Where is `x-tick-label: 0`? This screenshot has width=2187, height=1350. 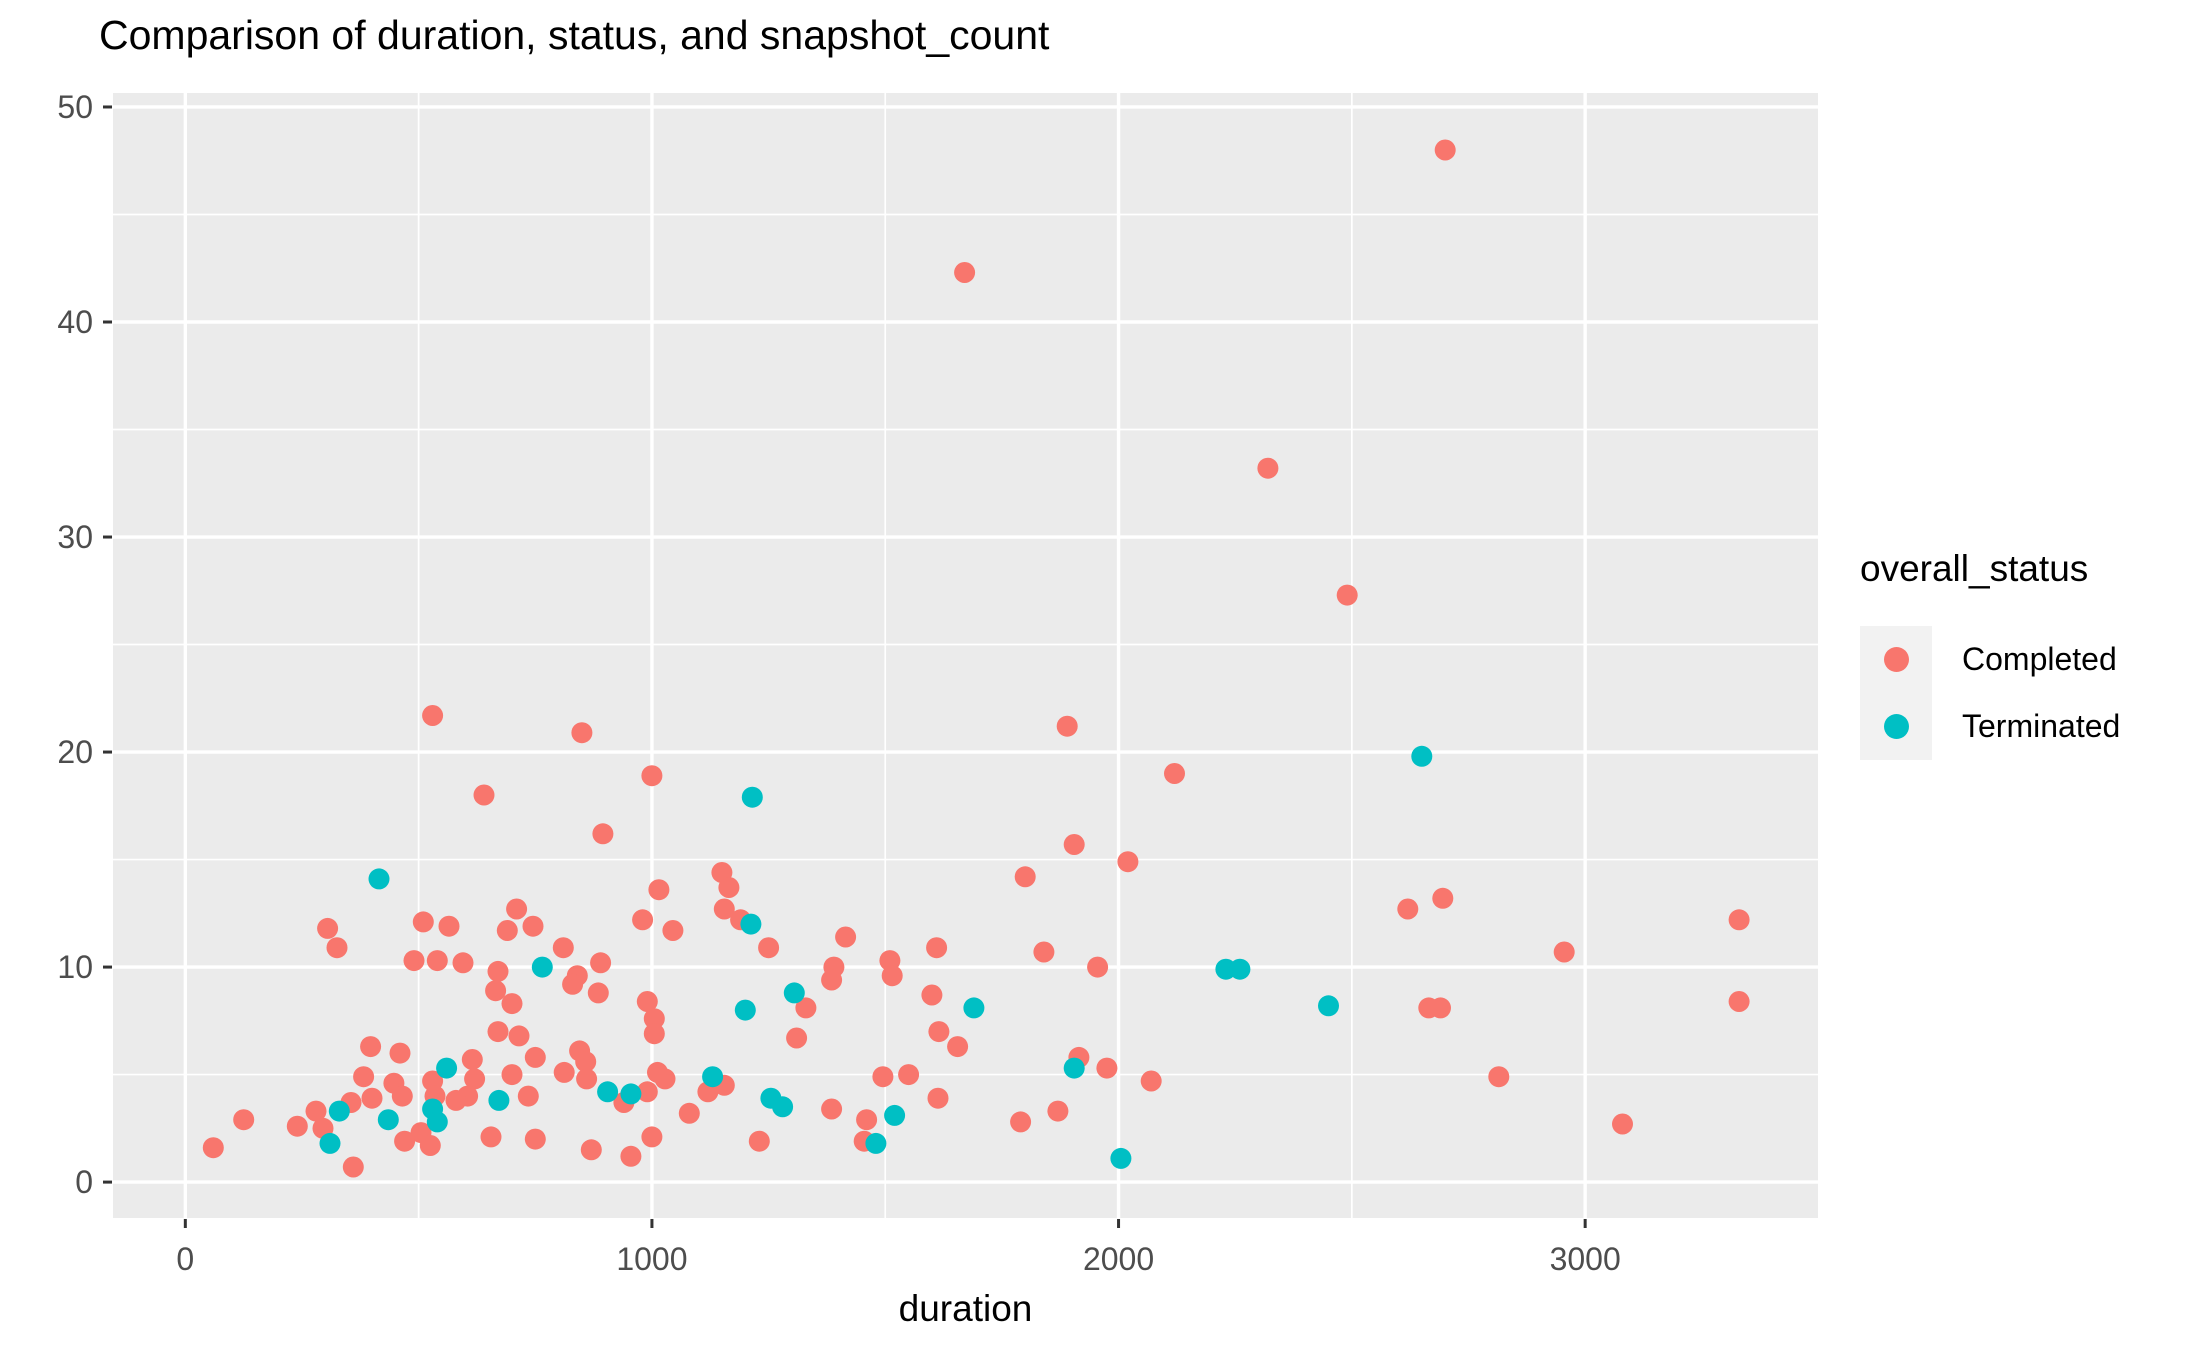
x-tick-label: 0 is located at coordinates (185, 1259).